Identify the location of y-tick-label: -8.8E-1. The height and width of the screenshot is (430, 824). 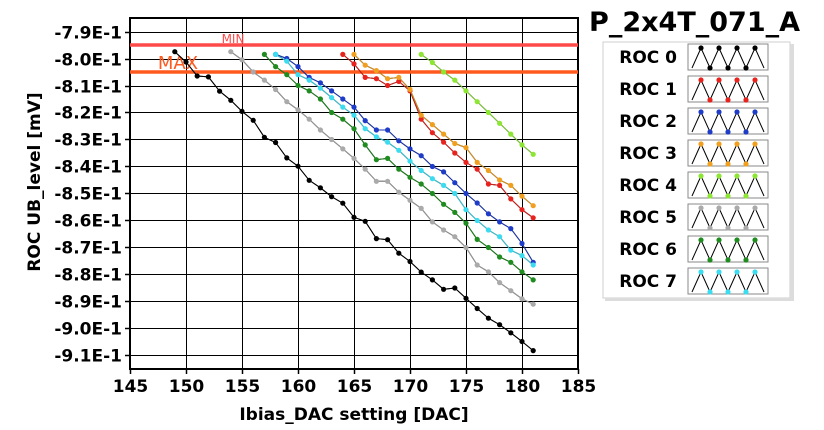
(88, 276).